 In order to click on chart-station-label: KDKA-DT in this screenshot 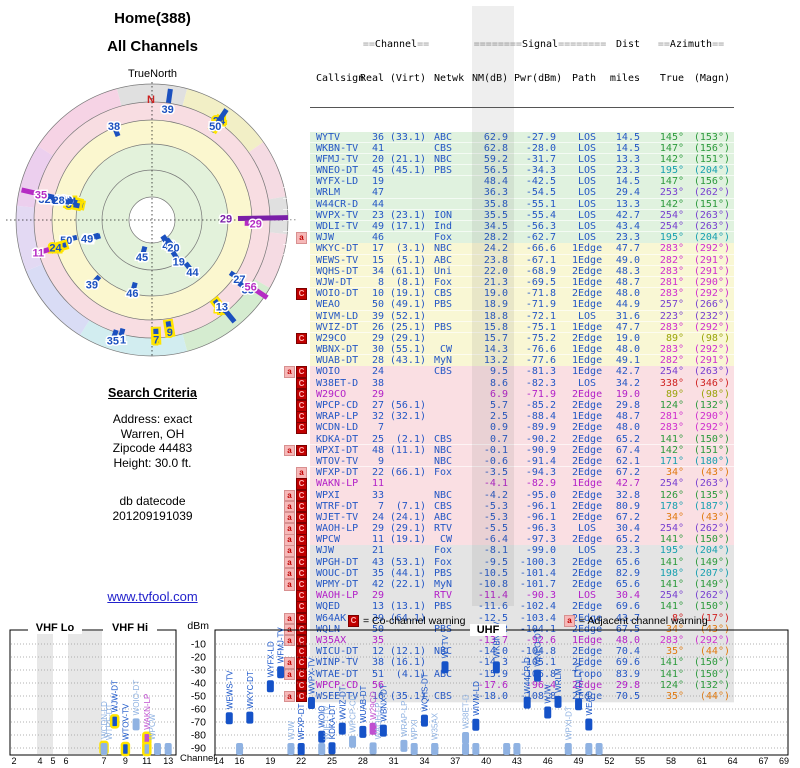, I will do `click(332, 721)`.